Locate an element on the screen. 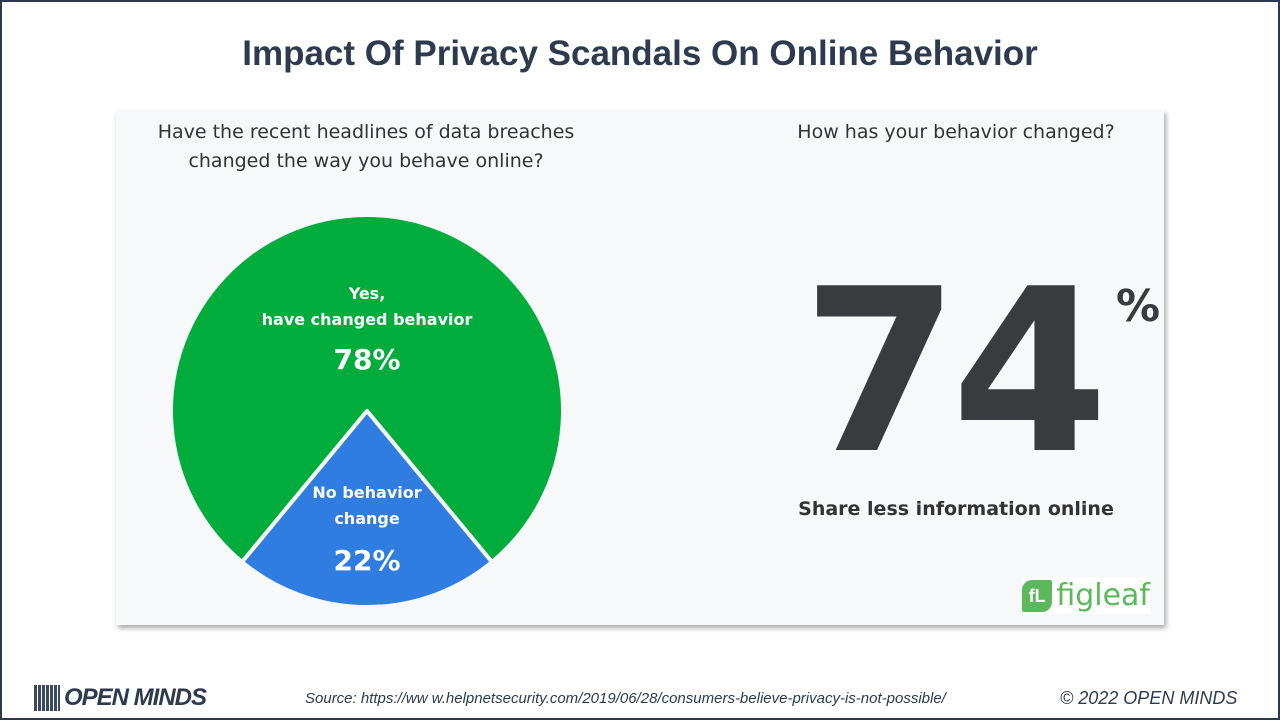 This screenshot has width=1280, height=720. slice-label-no-1: No behavior is located at coordinates (366, 492).